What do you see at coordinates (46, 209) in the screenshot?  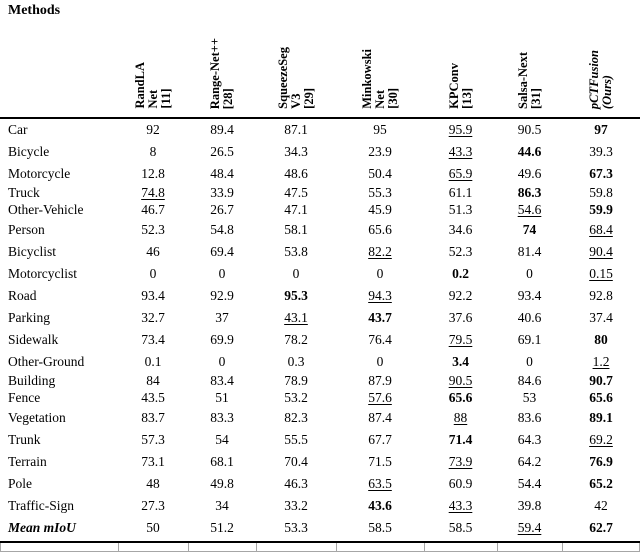 I see `row-label: Other-Vehicle` at bounding box center [46, 209].